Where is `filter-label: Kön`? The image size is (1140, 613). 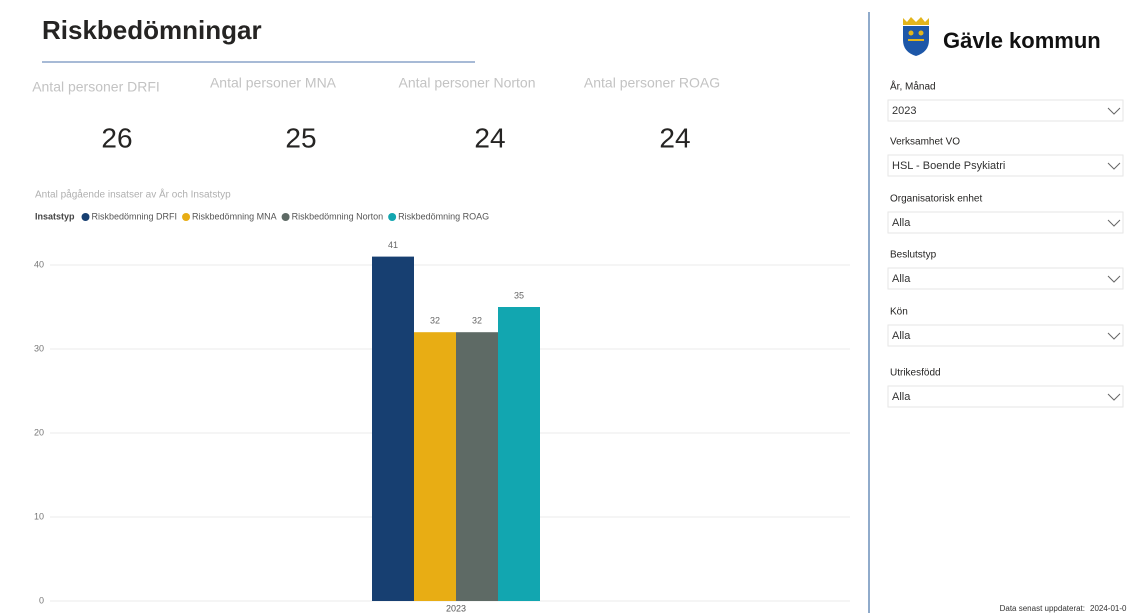 filter-label: Kön is located at coordinates (899, 312).